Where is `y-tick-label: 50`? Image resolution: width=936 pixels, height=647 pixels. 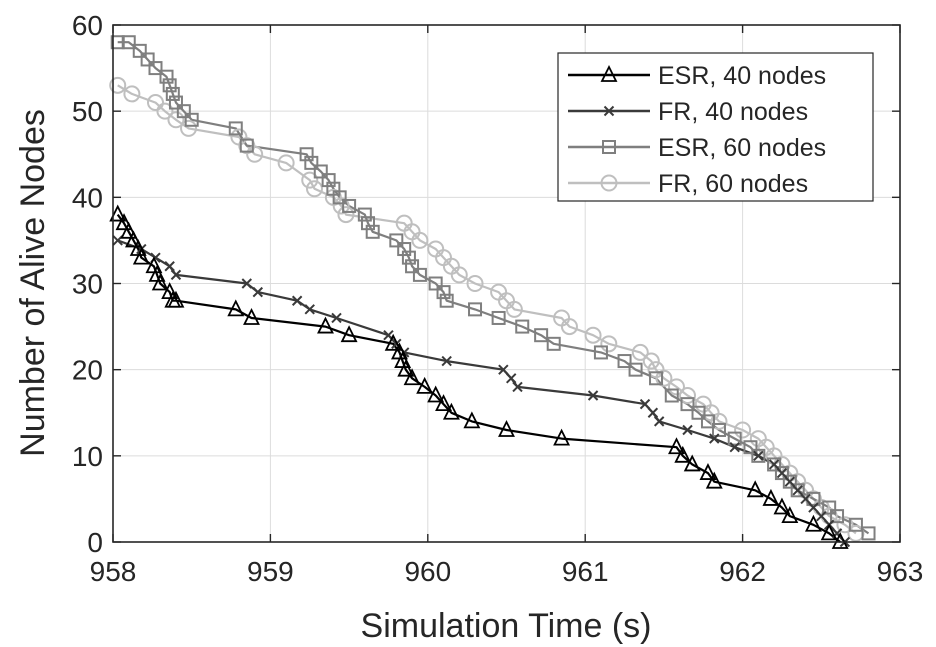
y-tick-label: 50 is located at coordinates (87, 111).